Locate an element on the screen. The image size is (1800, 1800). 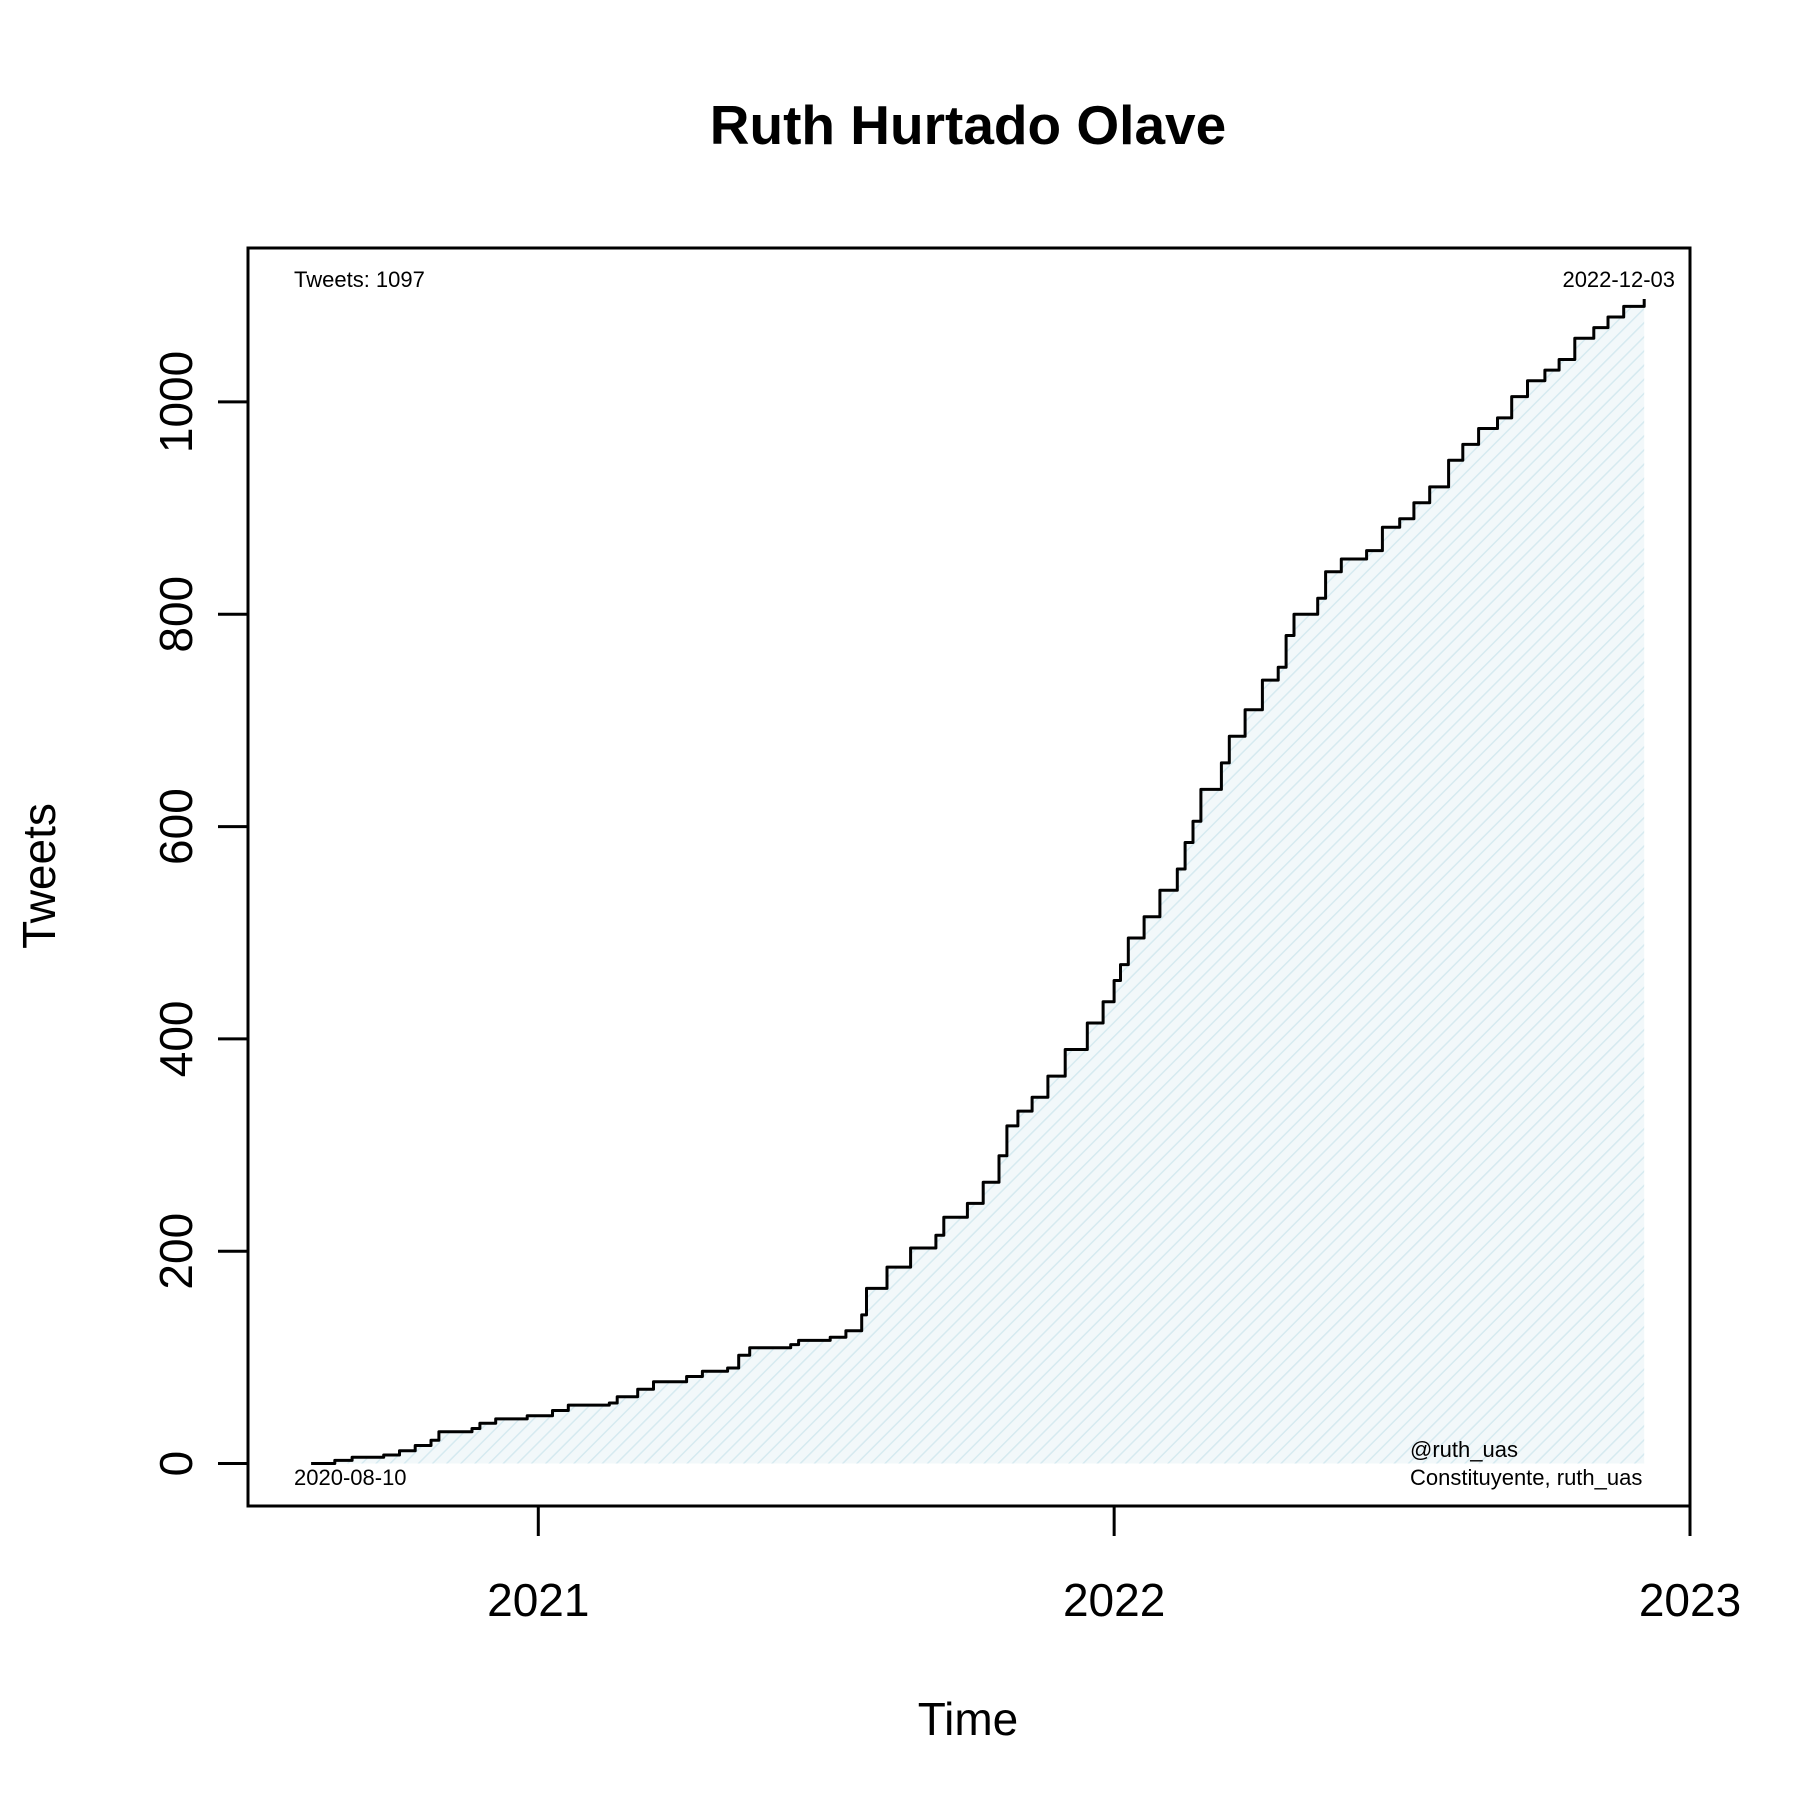
y-tick-label-200: 200 is located at coordinates (176, 1251).